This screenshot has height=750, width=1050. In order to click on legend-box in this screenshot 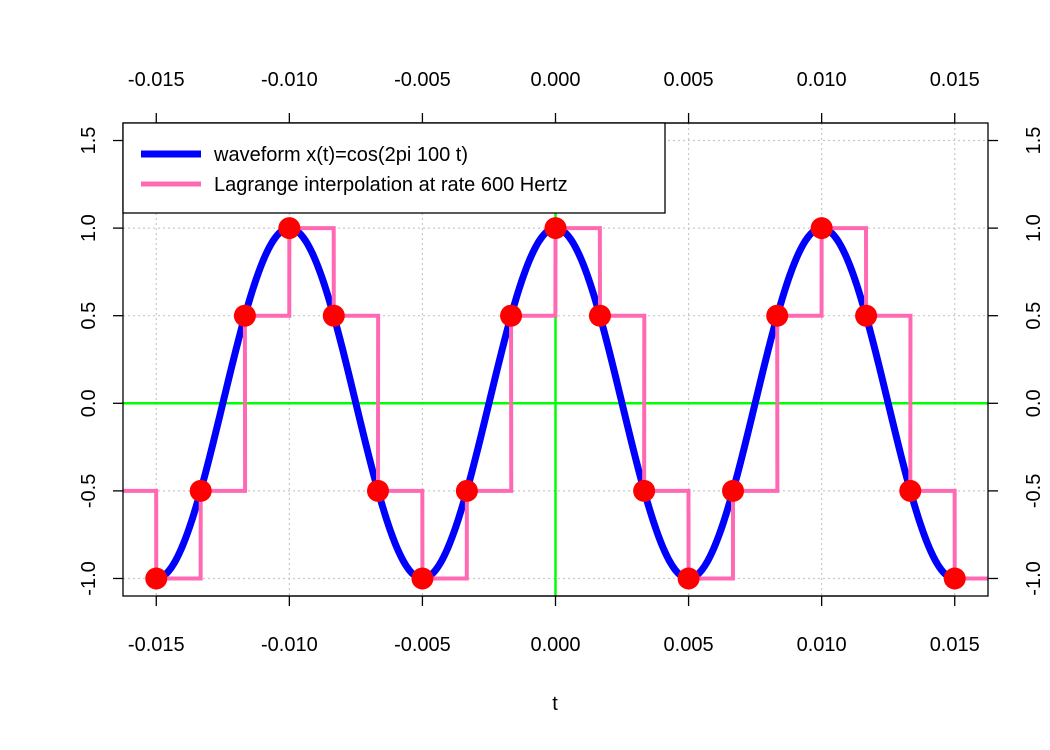, I will do `click(394, 168)`.